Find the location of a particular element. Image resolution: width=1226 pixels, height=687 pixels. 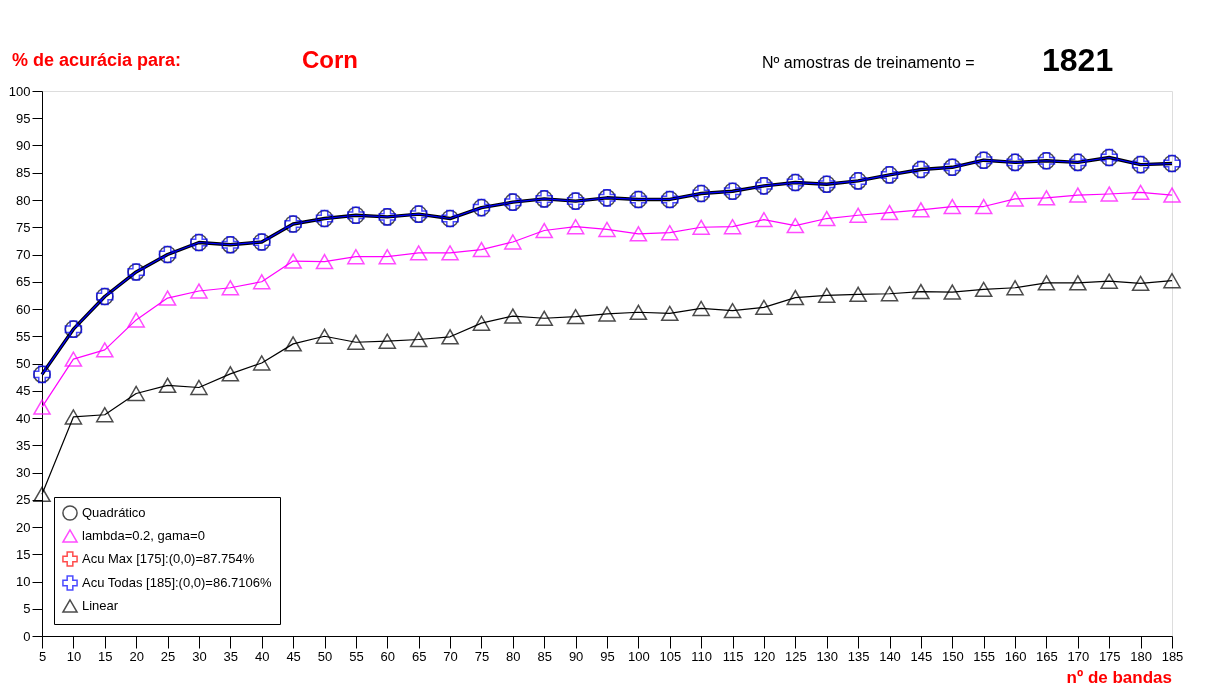

y-tick-label: 55 is located at coordinates (23, 336).